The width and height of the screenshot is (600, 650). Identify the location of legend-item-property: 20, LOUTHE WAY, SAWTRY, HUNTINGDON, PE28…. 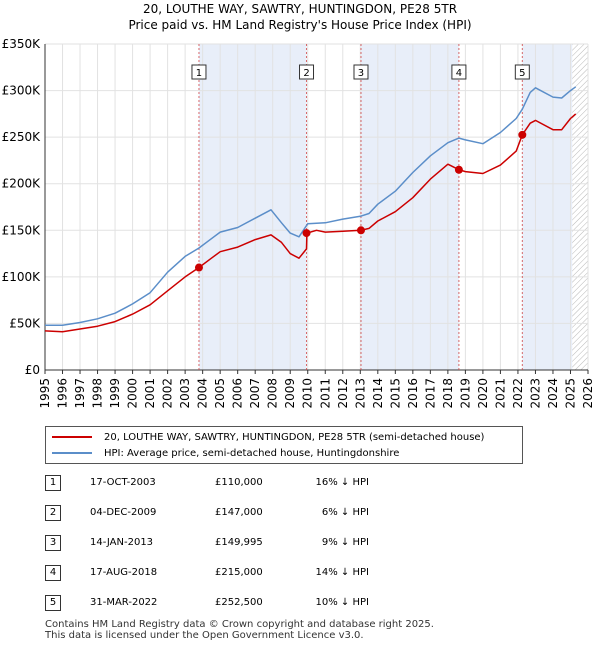
(268, 437).